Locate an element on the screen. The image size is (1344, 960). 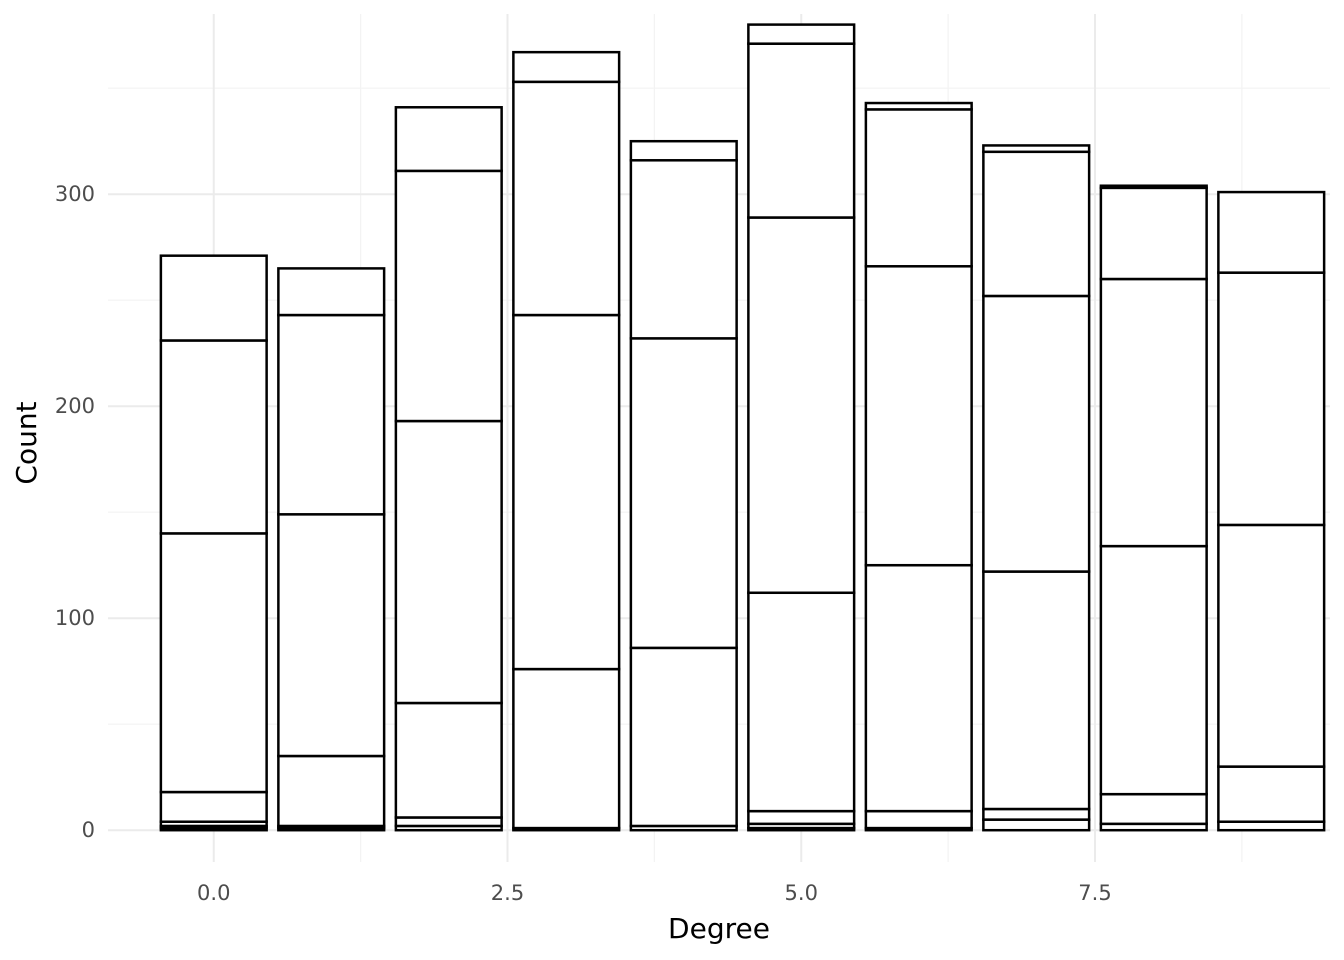
y-tick-label: 0 is located at coordinates (88, 830).